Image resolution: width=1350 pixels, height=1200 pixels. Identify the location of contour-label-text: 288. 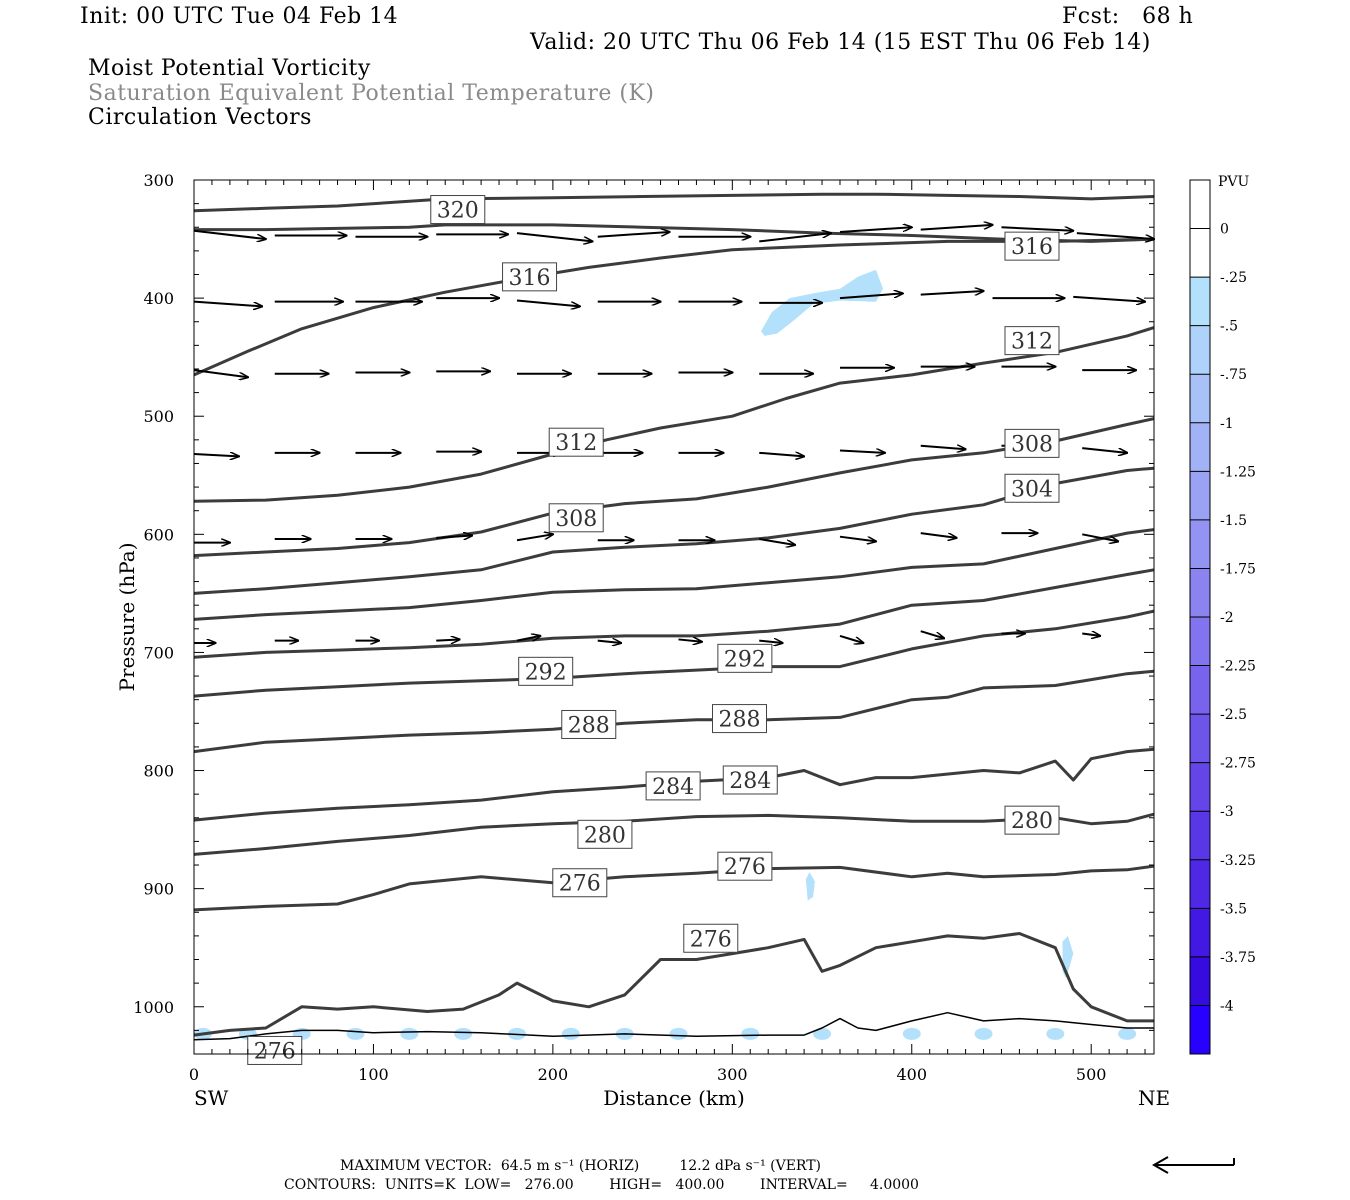
(739, 720).